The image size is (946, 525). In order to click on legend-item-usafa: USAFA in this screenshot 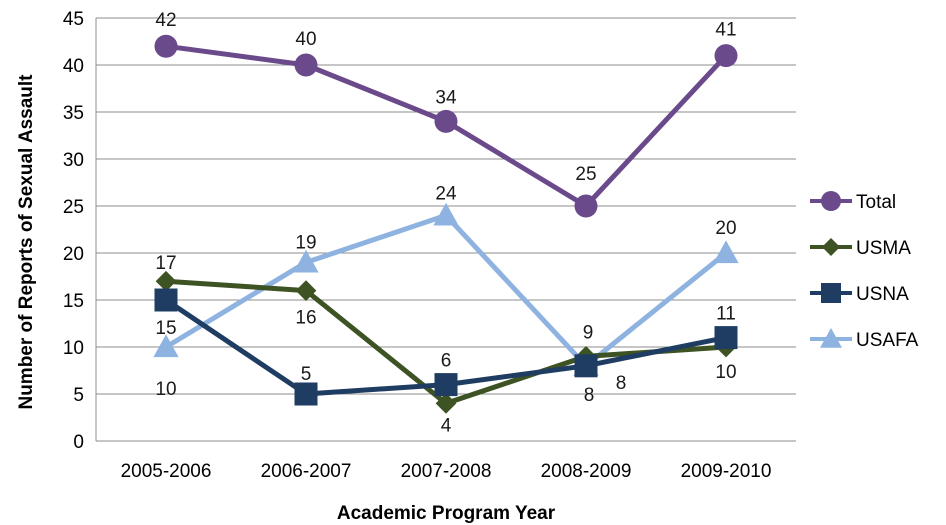, I will do `click(864, 339)`.